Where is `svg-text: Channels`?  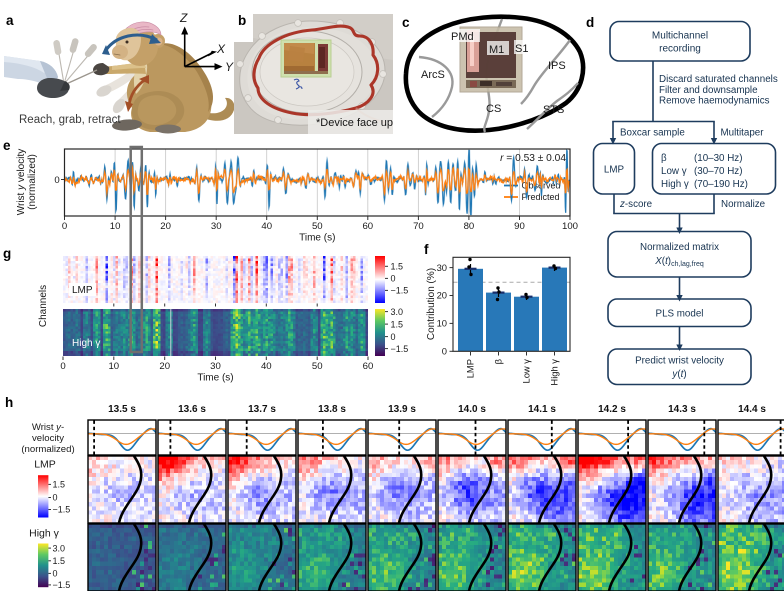 svg-text: Channels is located at coordinates (43, 306).